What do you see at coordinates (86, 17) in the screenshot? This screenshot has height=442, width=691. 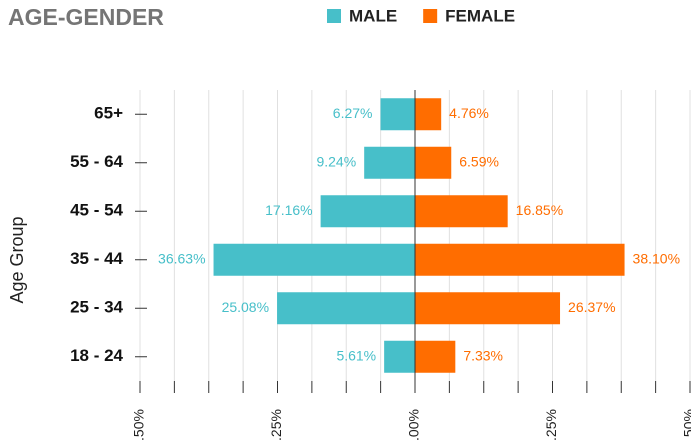 I see `chart-title: AGE-GENDER` at bounding box center [86, 17].